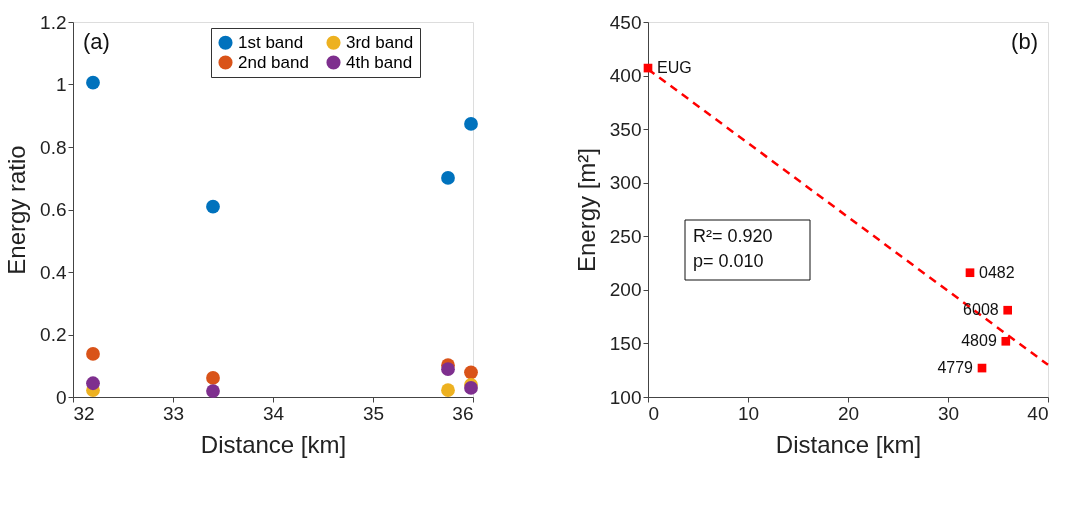  I want to click on y-tick-label: 450, so click(625, 22).